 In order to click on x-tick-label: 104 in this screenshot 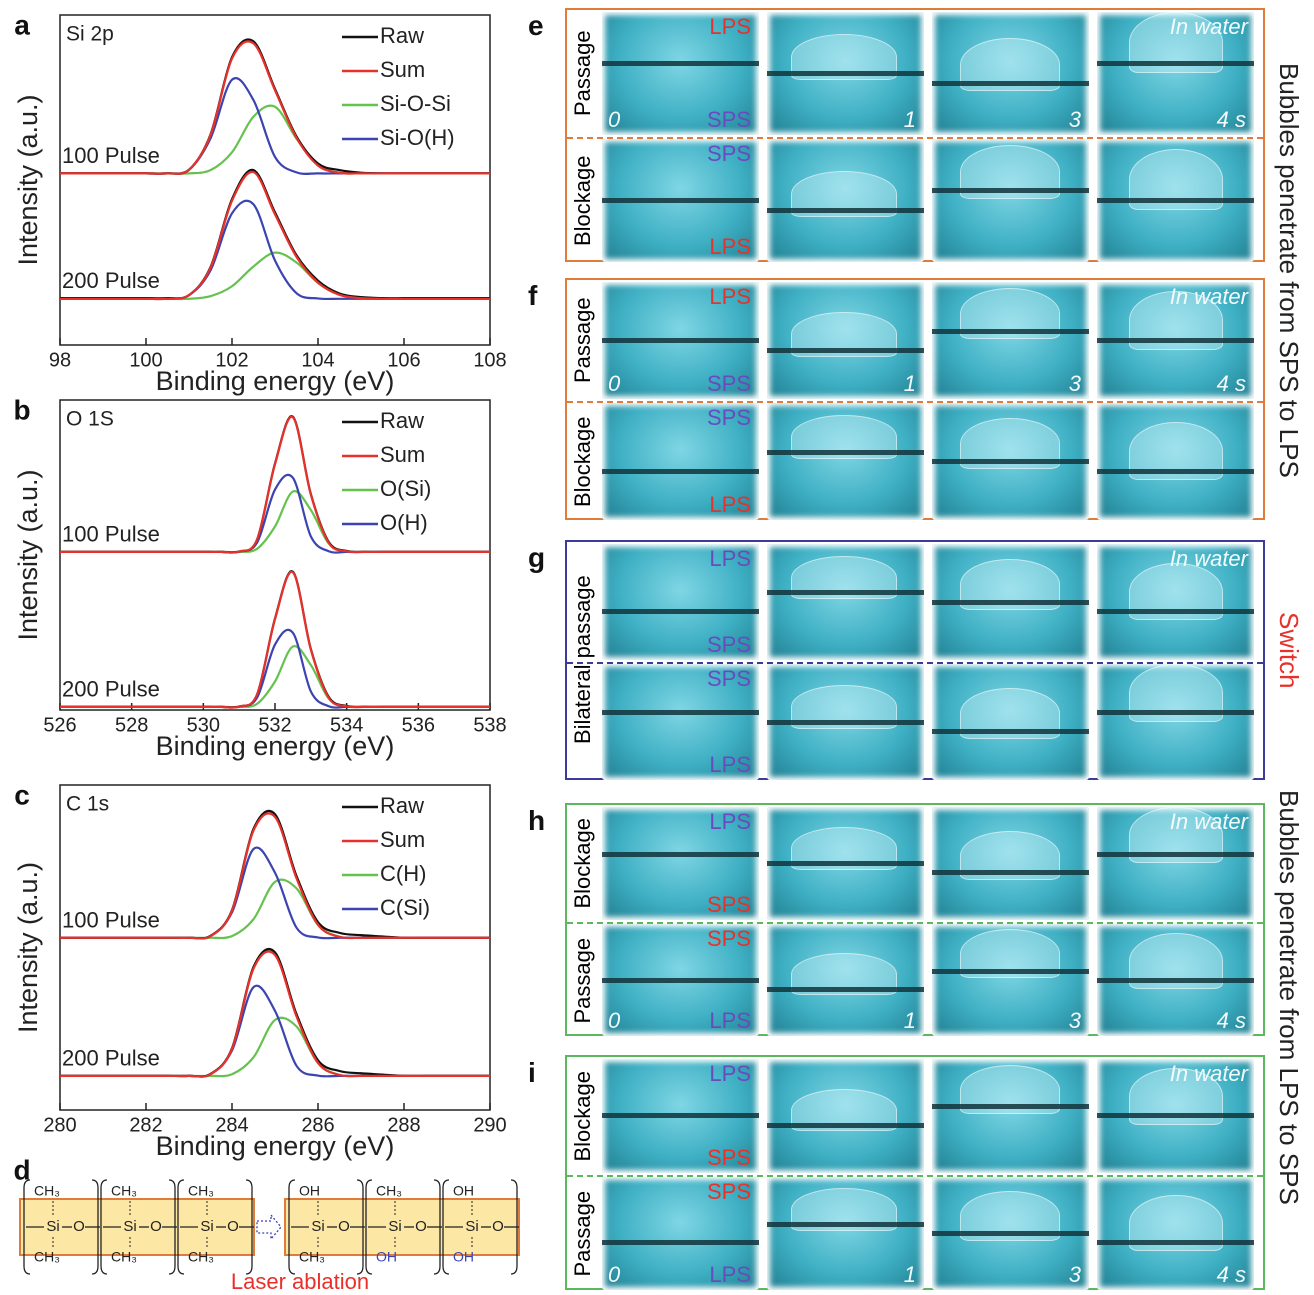, I will do `click(317, 360)`.